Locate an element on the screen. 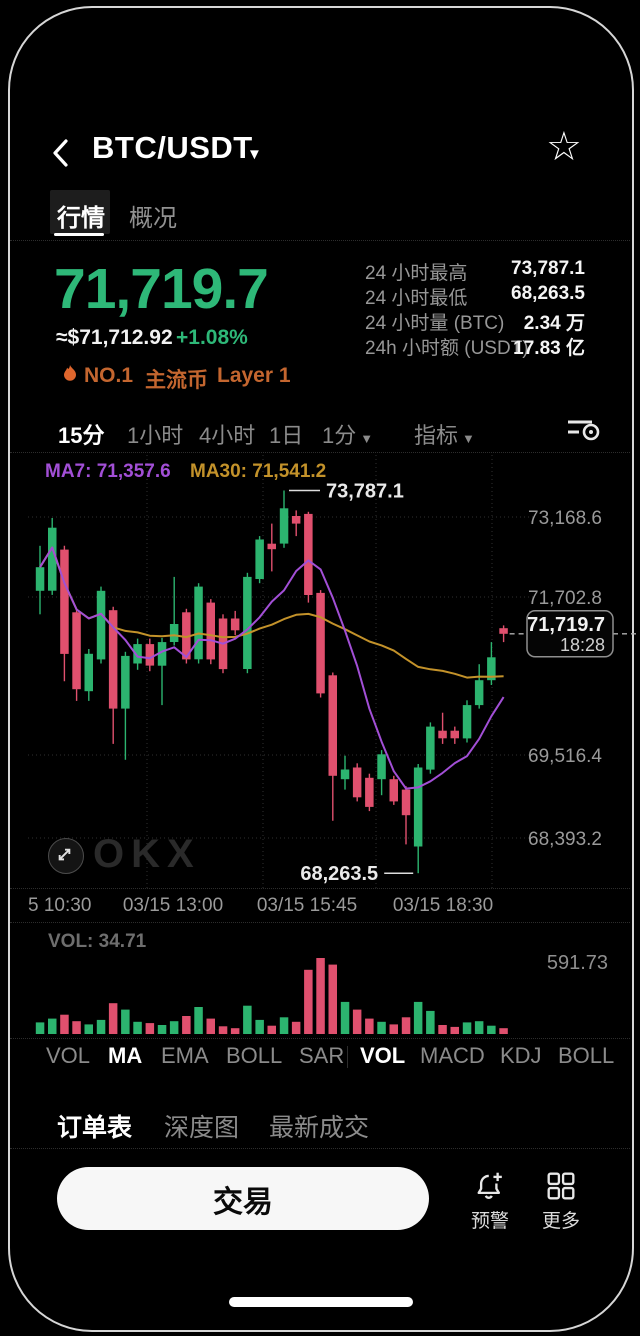 The height and width of the screenshot is (1336, 640). stat-label: 24 小时最高 is located at coordinates (416, 273).